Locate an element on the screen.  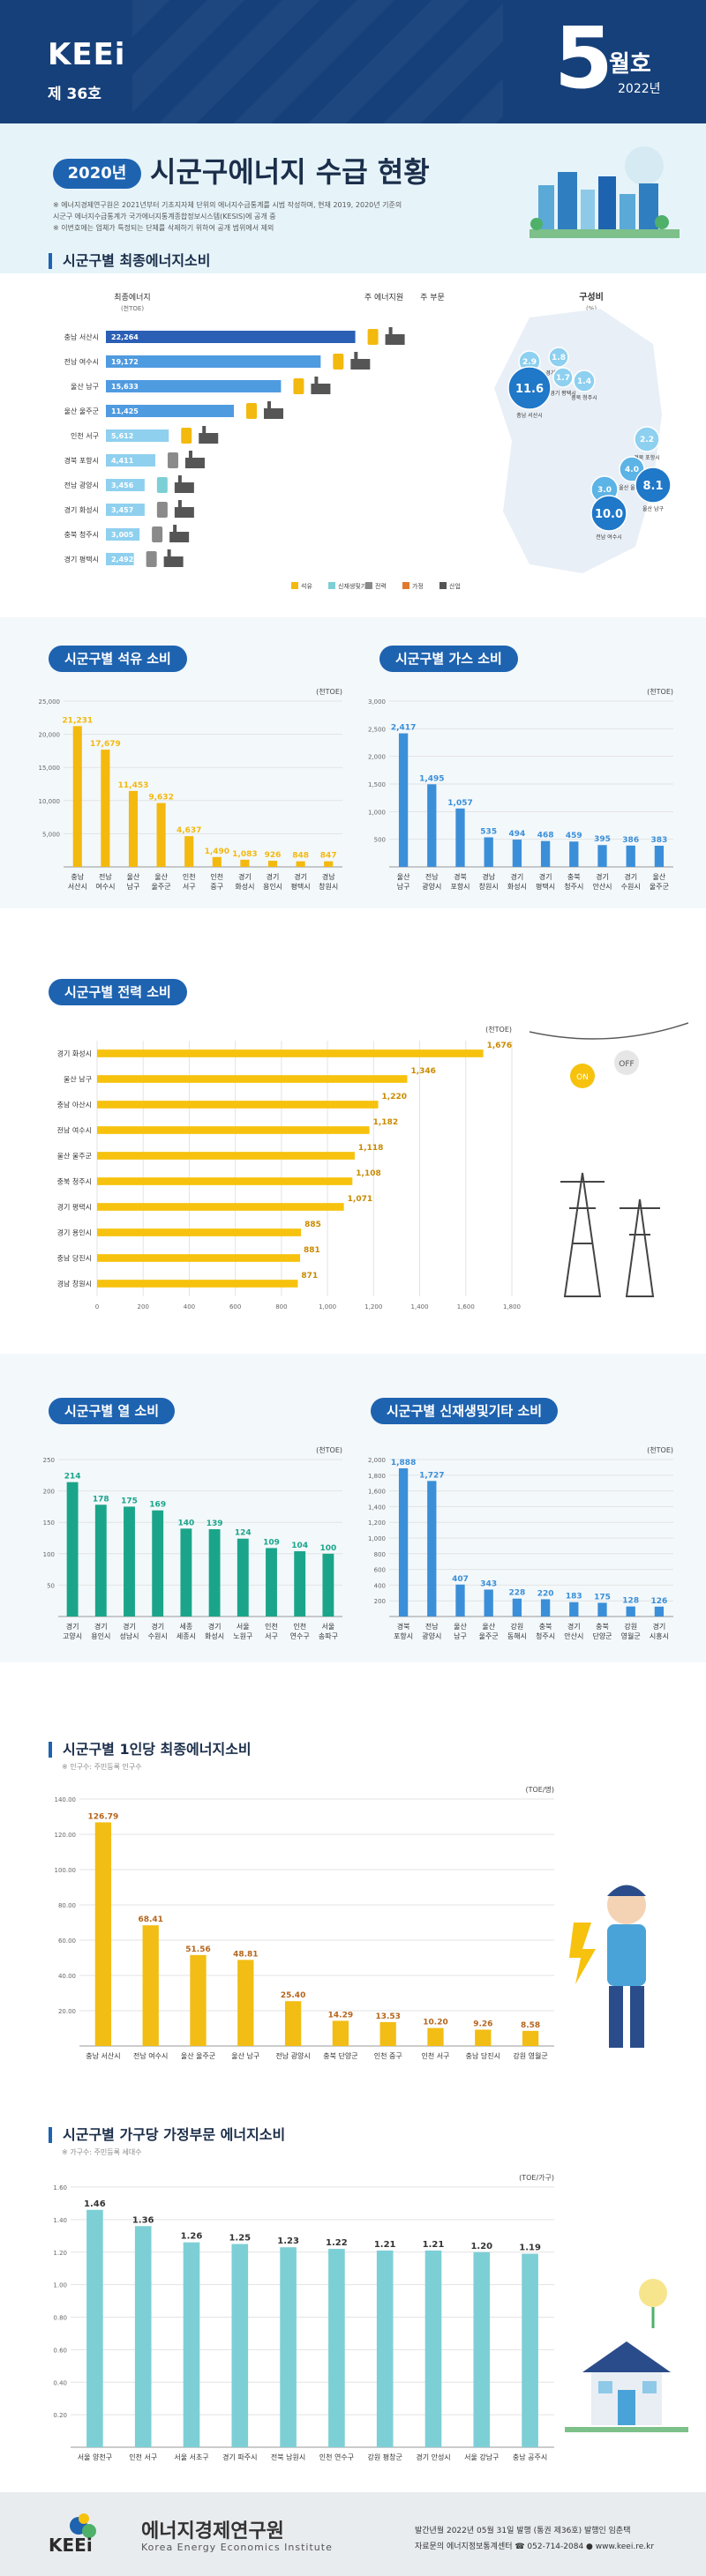
x-tick-label: 울산 남구 is located at coordinates (245, 2055).